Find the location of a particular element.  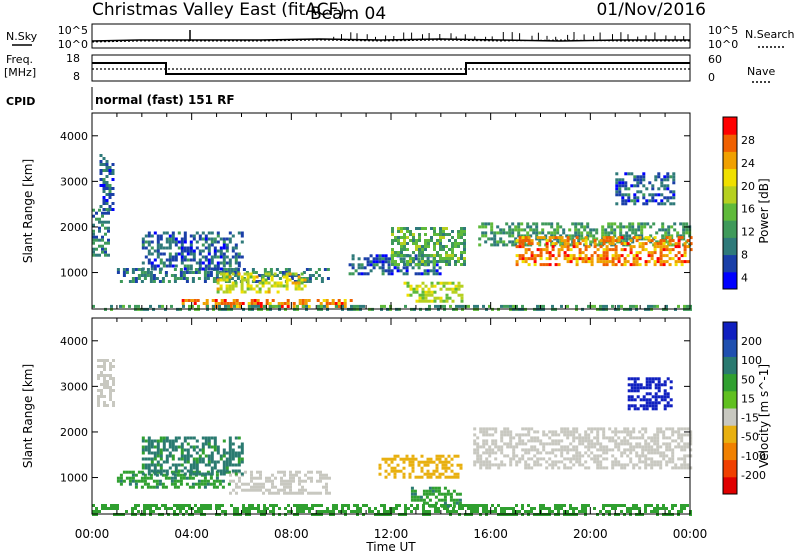

colorbar-tick-label: -50 is located at coordinates (750, 437).